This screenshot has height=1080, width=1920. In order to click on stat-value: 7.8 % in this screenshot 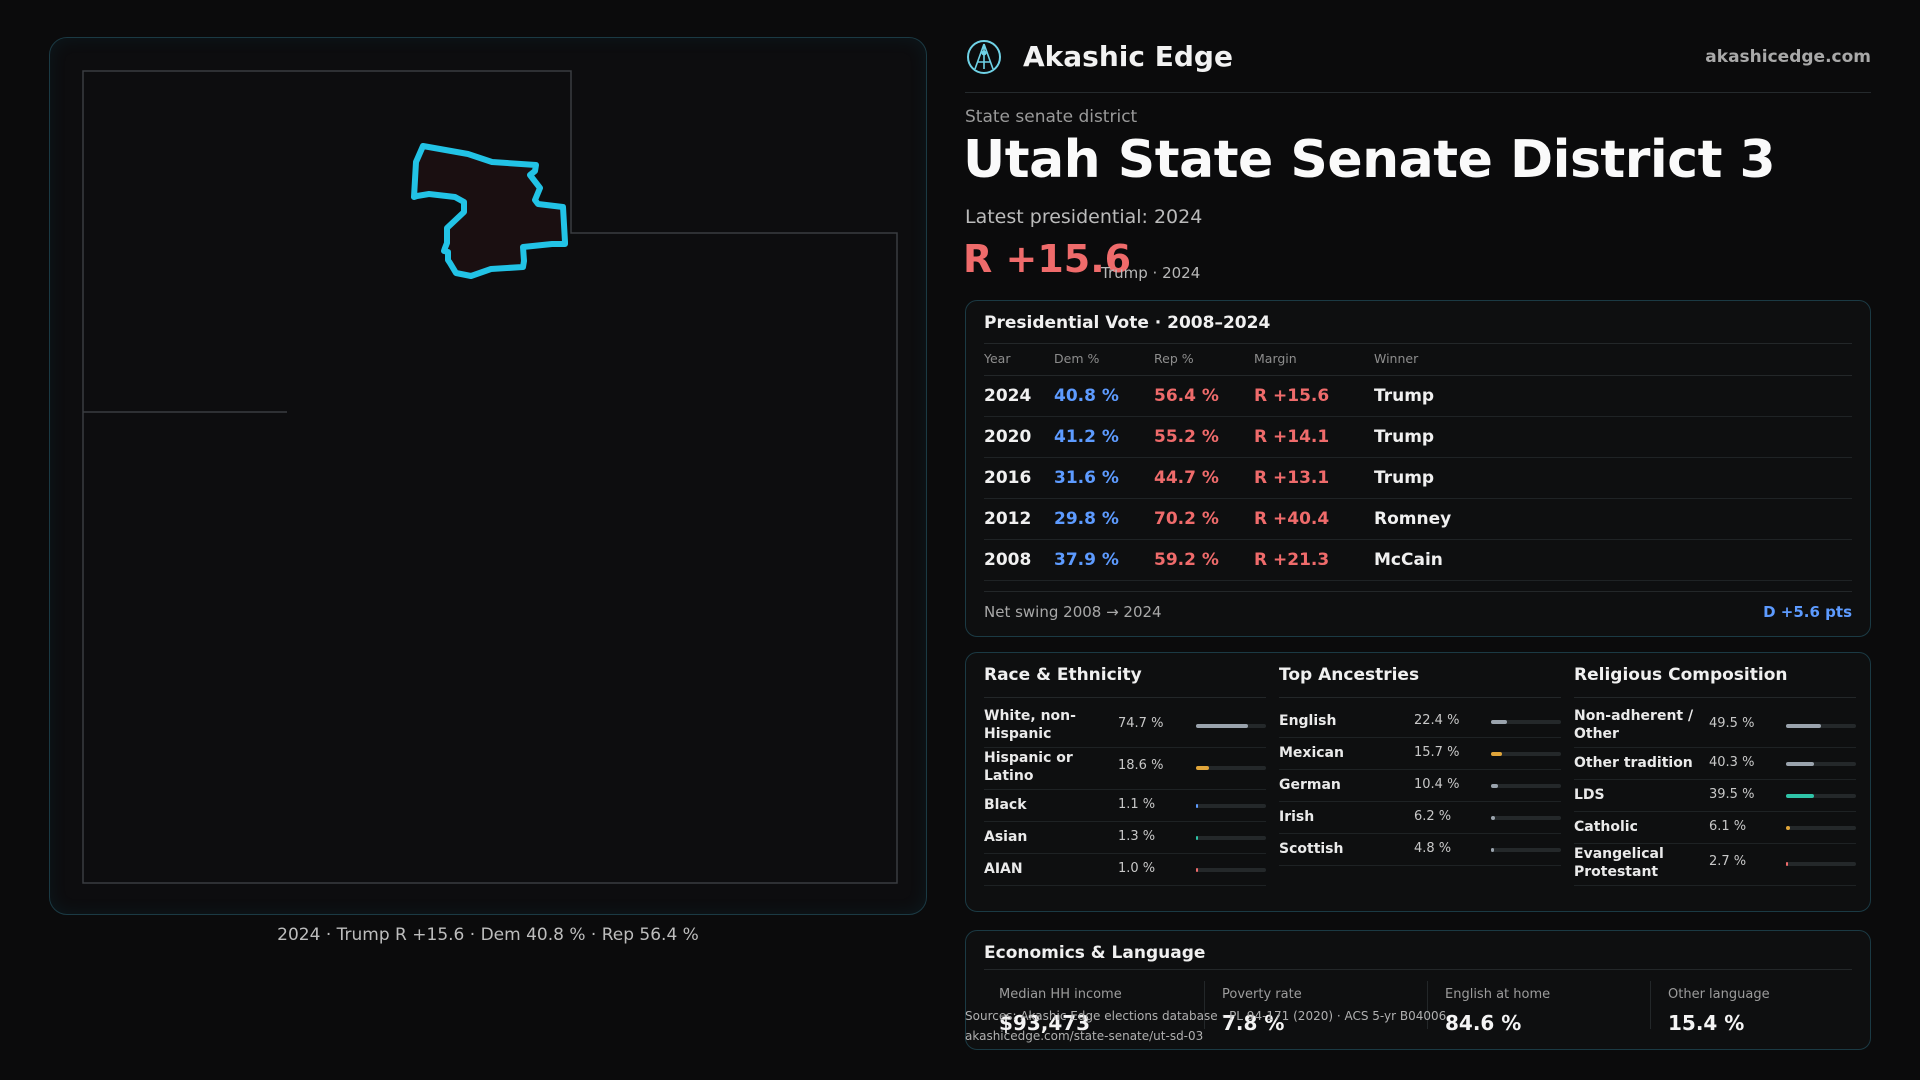, I will do `click(1253, 1023)`.